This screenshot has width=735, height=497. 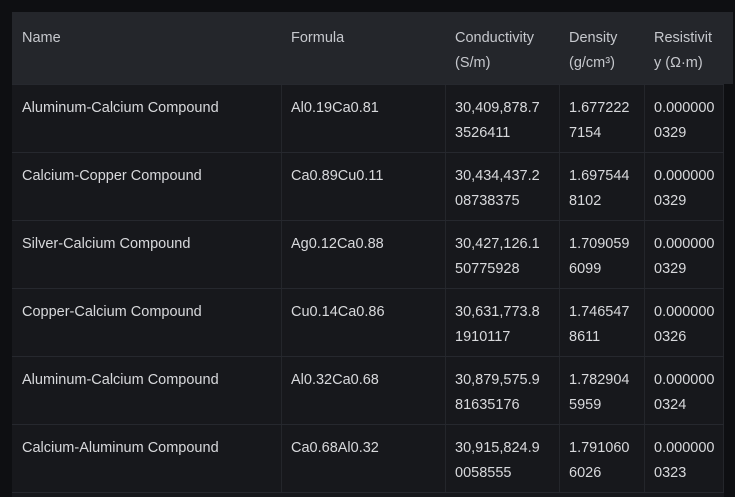 I want to click on cell-conductivity: 30,631,773.81910117, so click(x=503, y=322).